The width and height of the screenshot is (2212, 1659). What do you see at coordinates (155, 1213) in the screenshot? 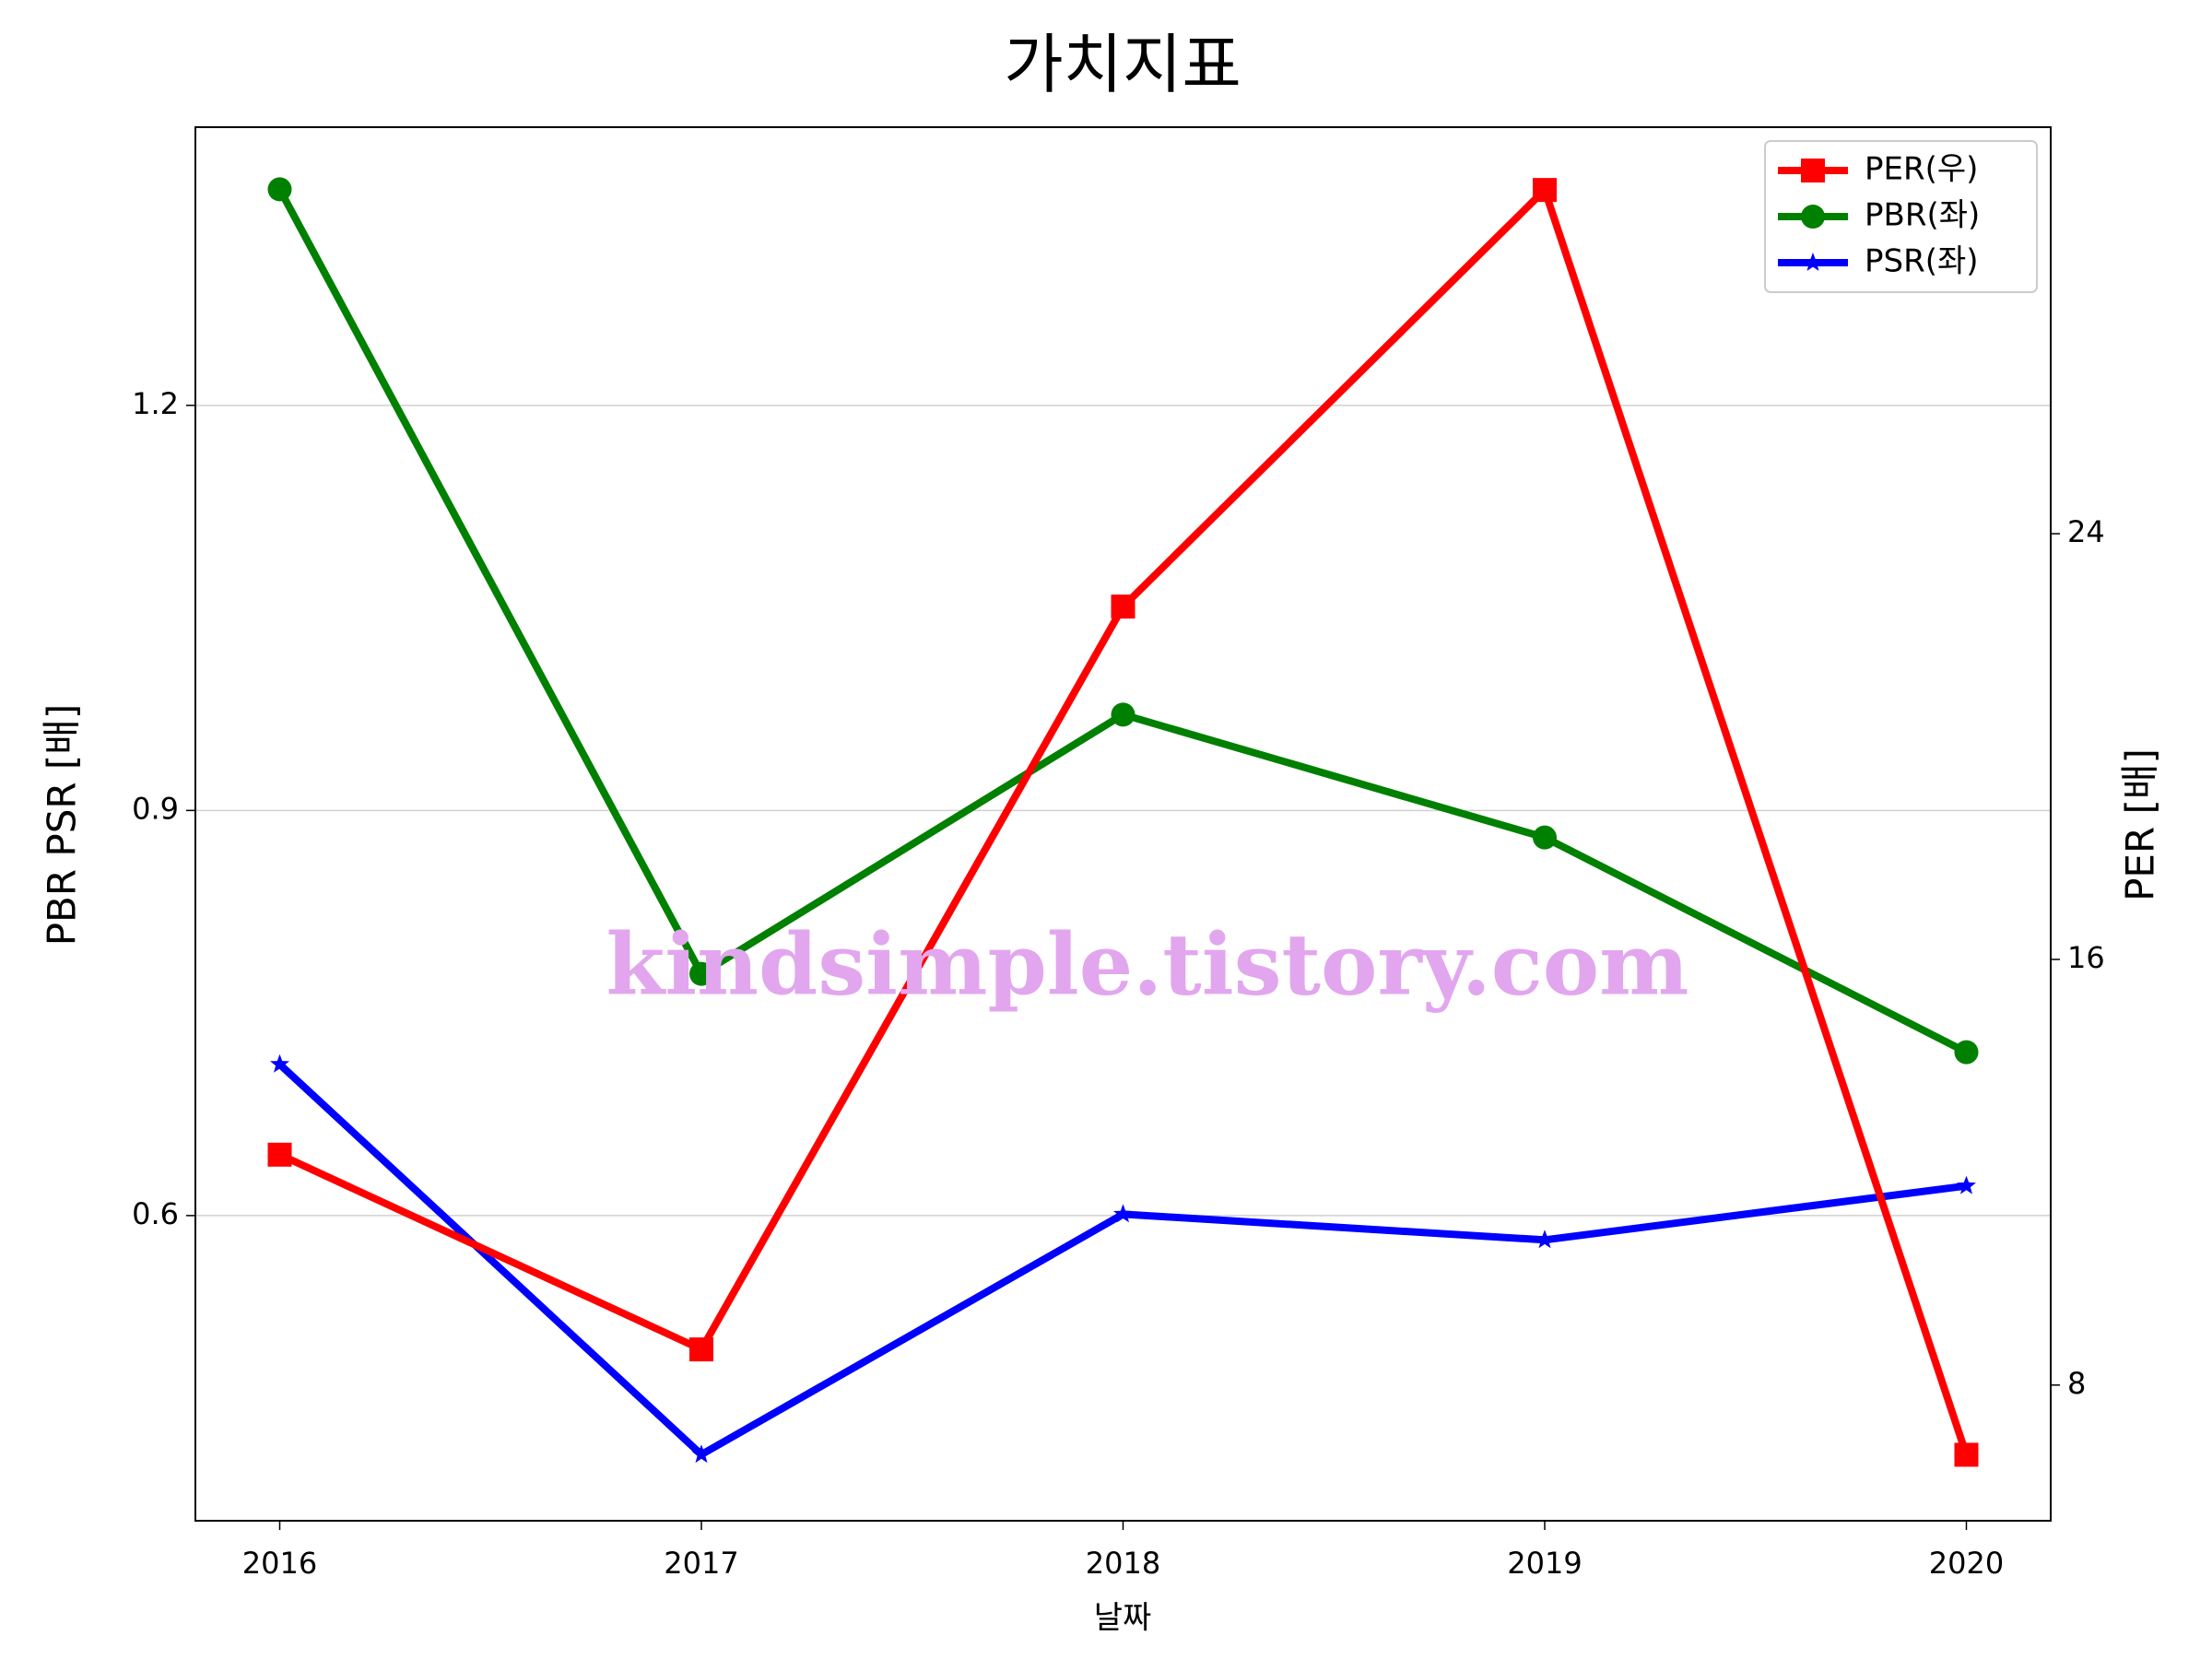
I see `y-tick-label: 0.6` at bounding box center [155, 1213].